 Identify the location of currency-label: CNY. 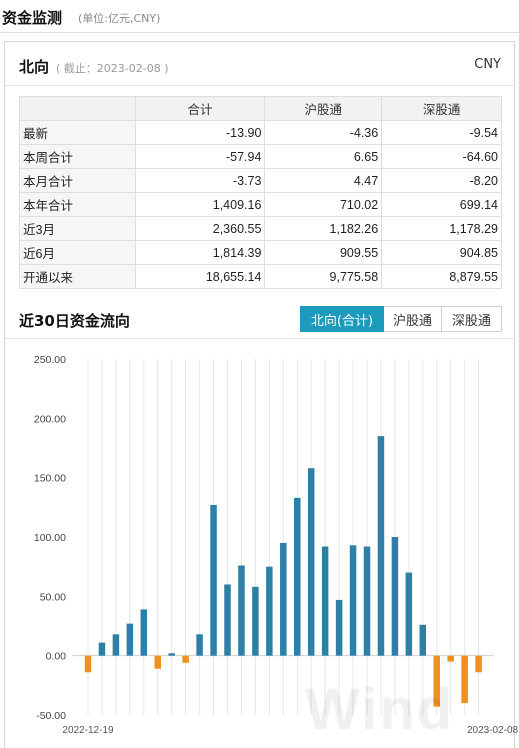
(487, 64).